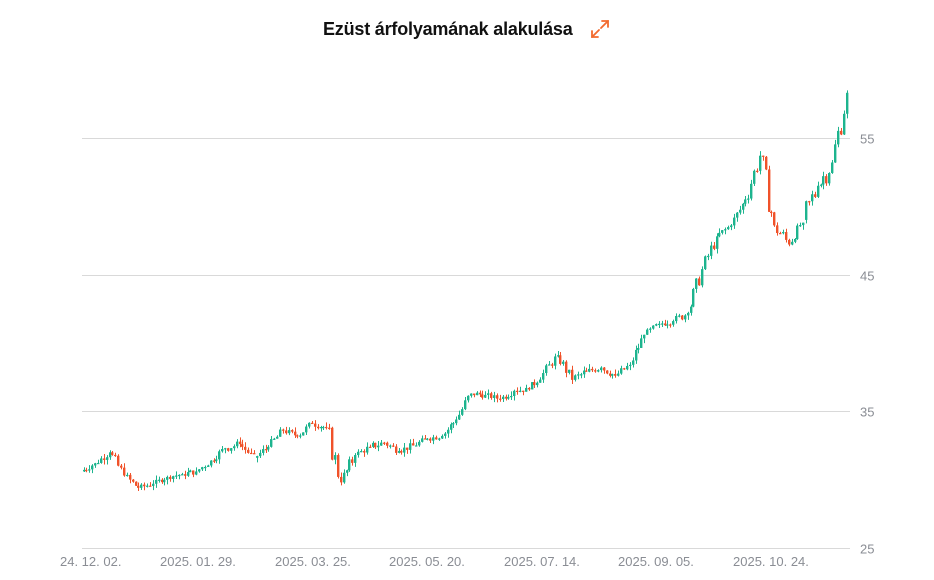 The image size is (934, 580). I want to click on y-axis-labels: 25 35 45 55, so click(867, 344).